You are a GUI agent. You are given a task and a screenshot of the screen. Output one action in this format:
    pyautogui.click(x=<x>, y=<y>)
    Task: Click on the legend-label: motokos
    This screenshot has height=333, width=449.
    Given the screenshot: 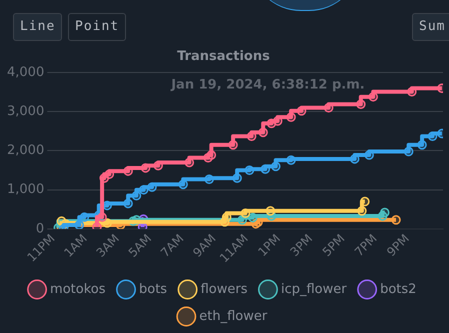 What is the action you would take?
    pyautogui.click(x=78, y=289)
    